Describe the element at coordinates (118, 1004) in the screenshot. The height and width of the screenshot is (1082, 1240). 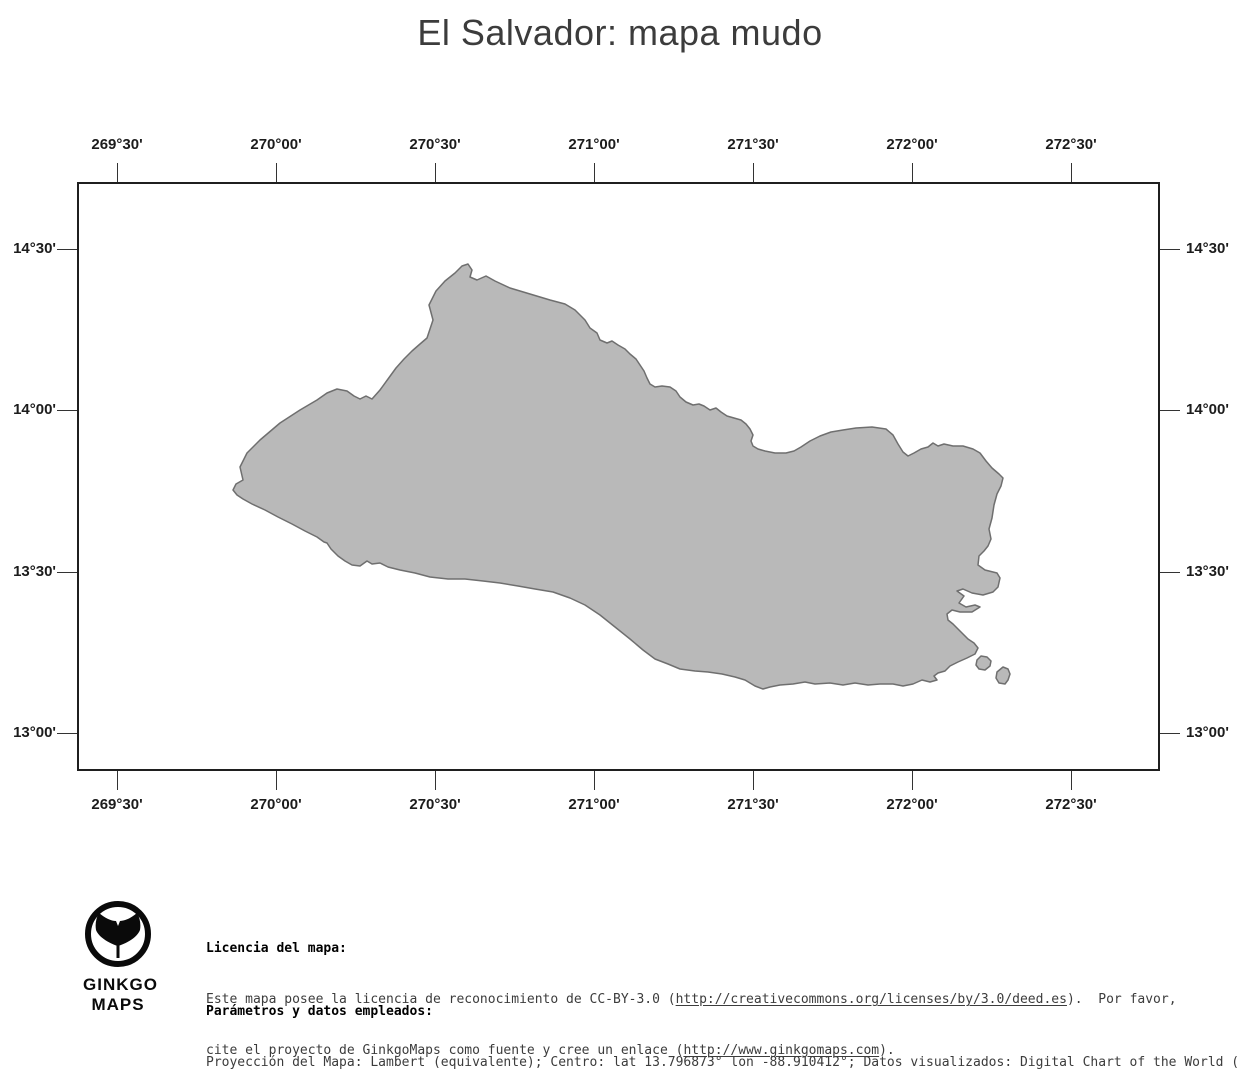
I see `logo-text-line2: MAPS` at that location.